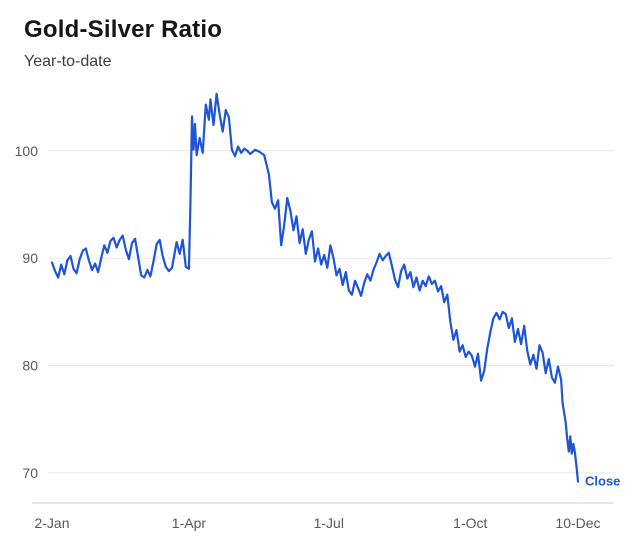 The image size is (640, 548). Describe the element at coordinates (30, 473) in the screenshot. I see `y-tick-label: 70` at that location.